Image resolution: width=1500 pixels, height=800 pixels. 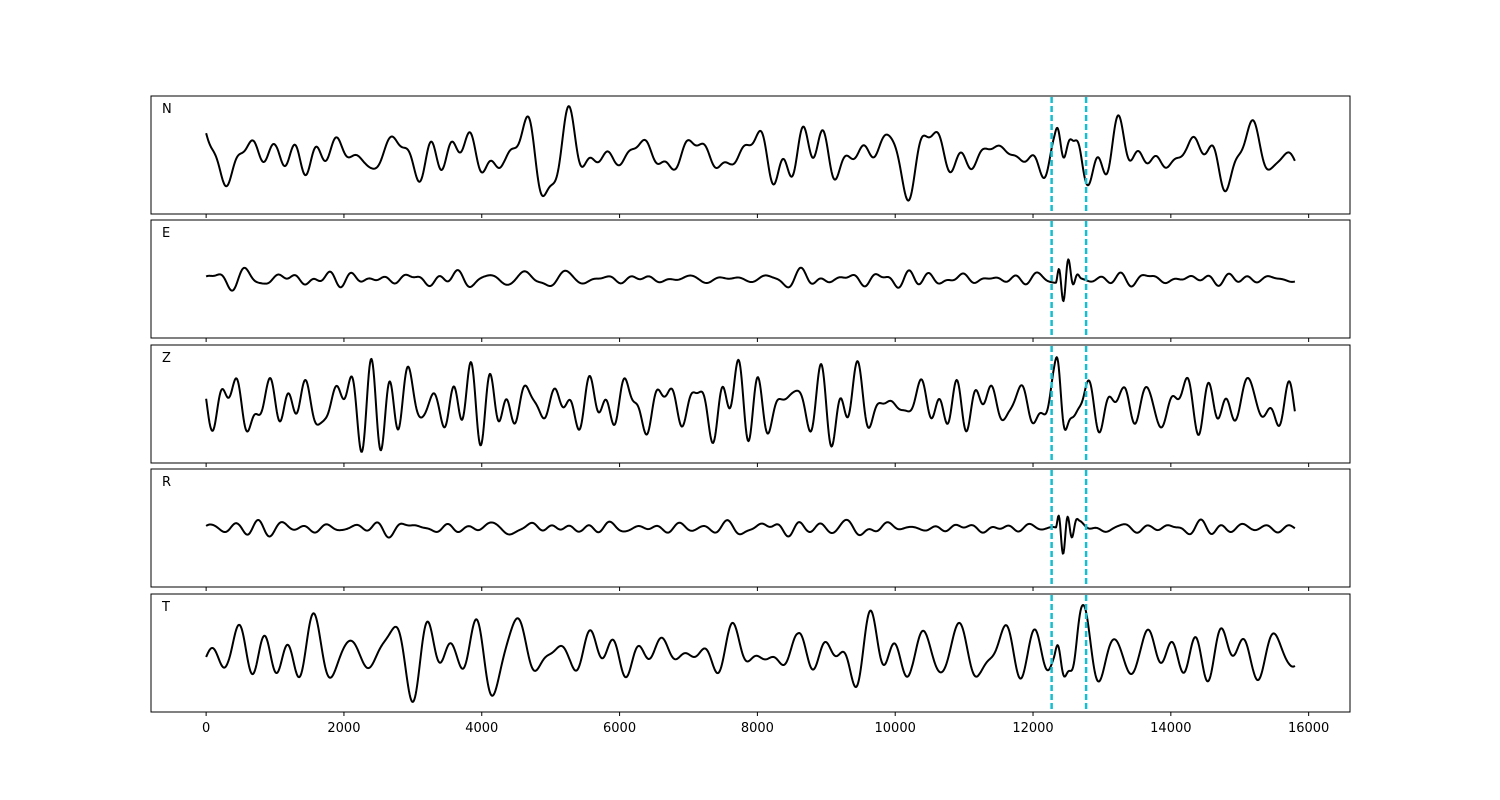 I want to click on panel-z: Z, so click(x=750, y=405).